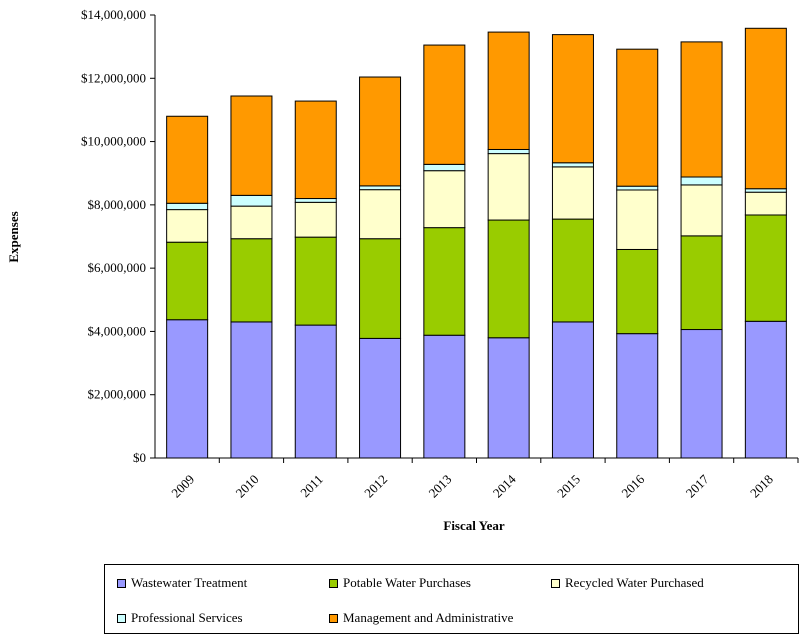 The width and height of the screenshot is (804, 634). What do you see at coordinates (117, 394) in the screenshot?
I see `y-tick-label: $2,000,000` at bounding box center [117, 394].